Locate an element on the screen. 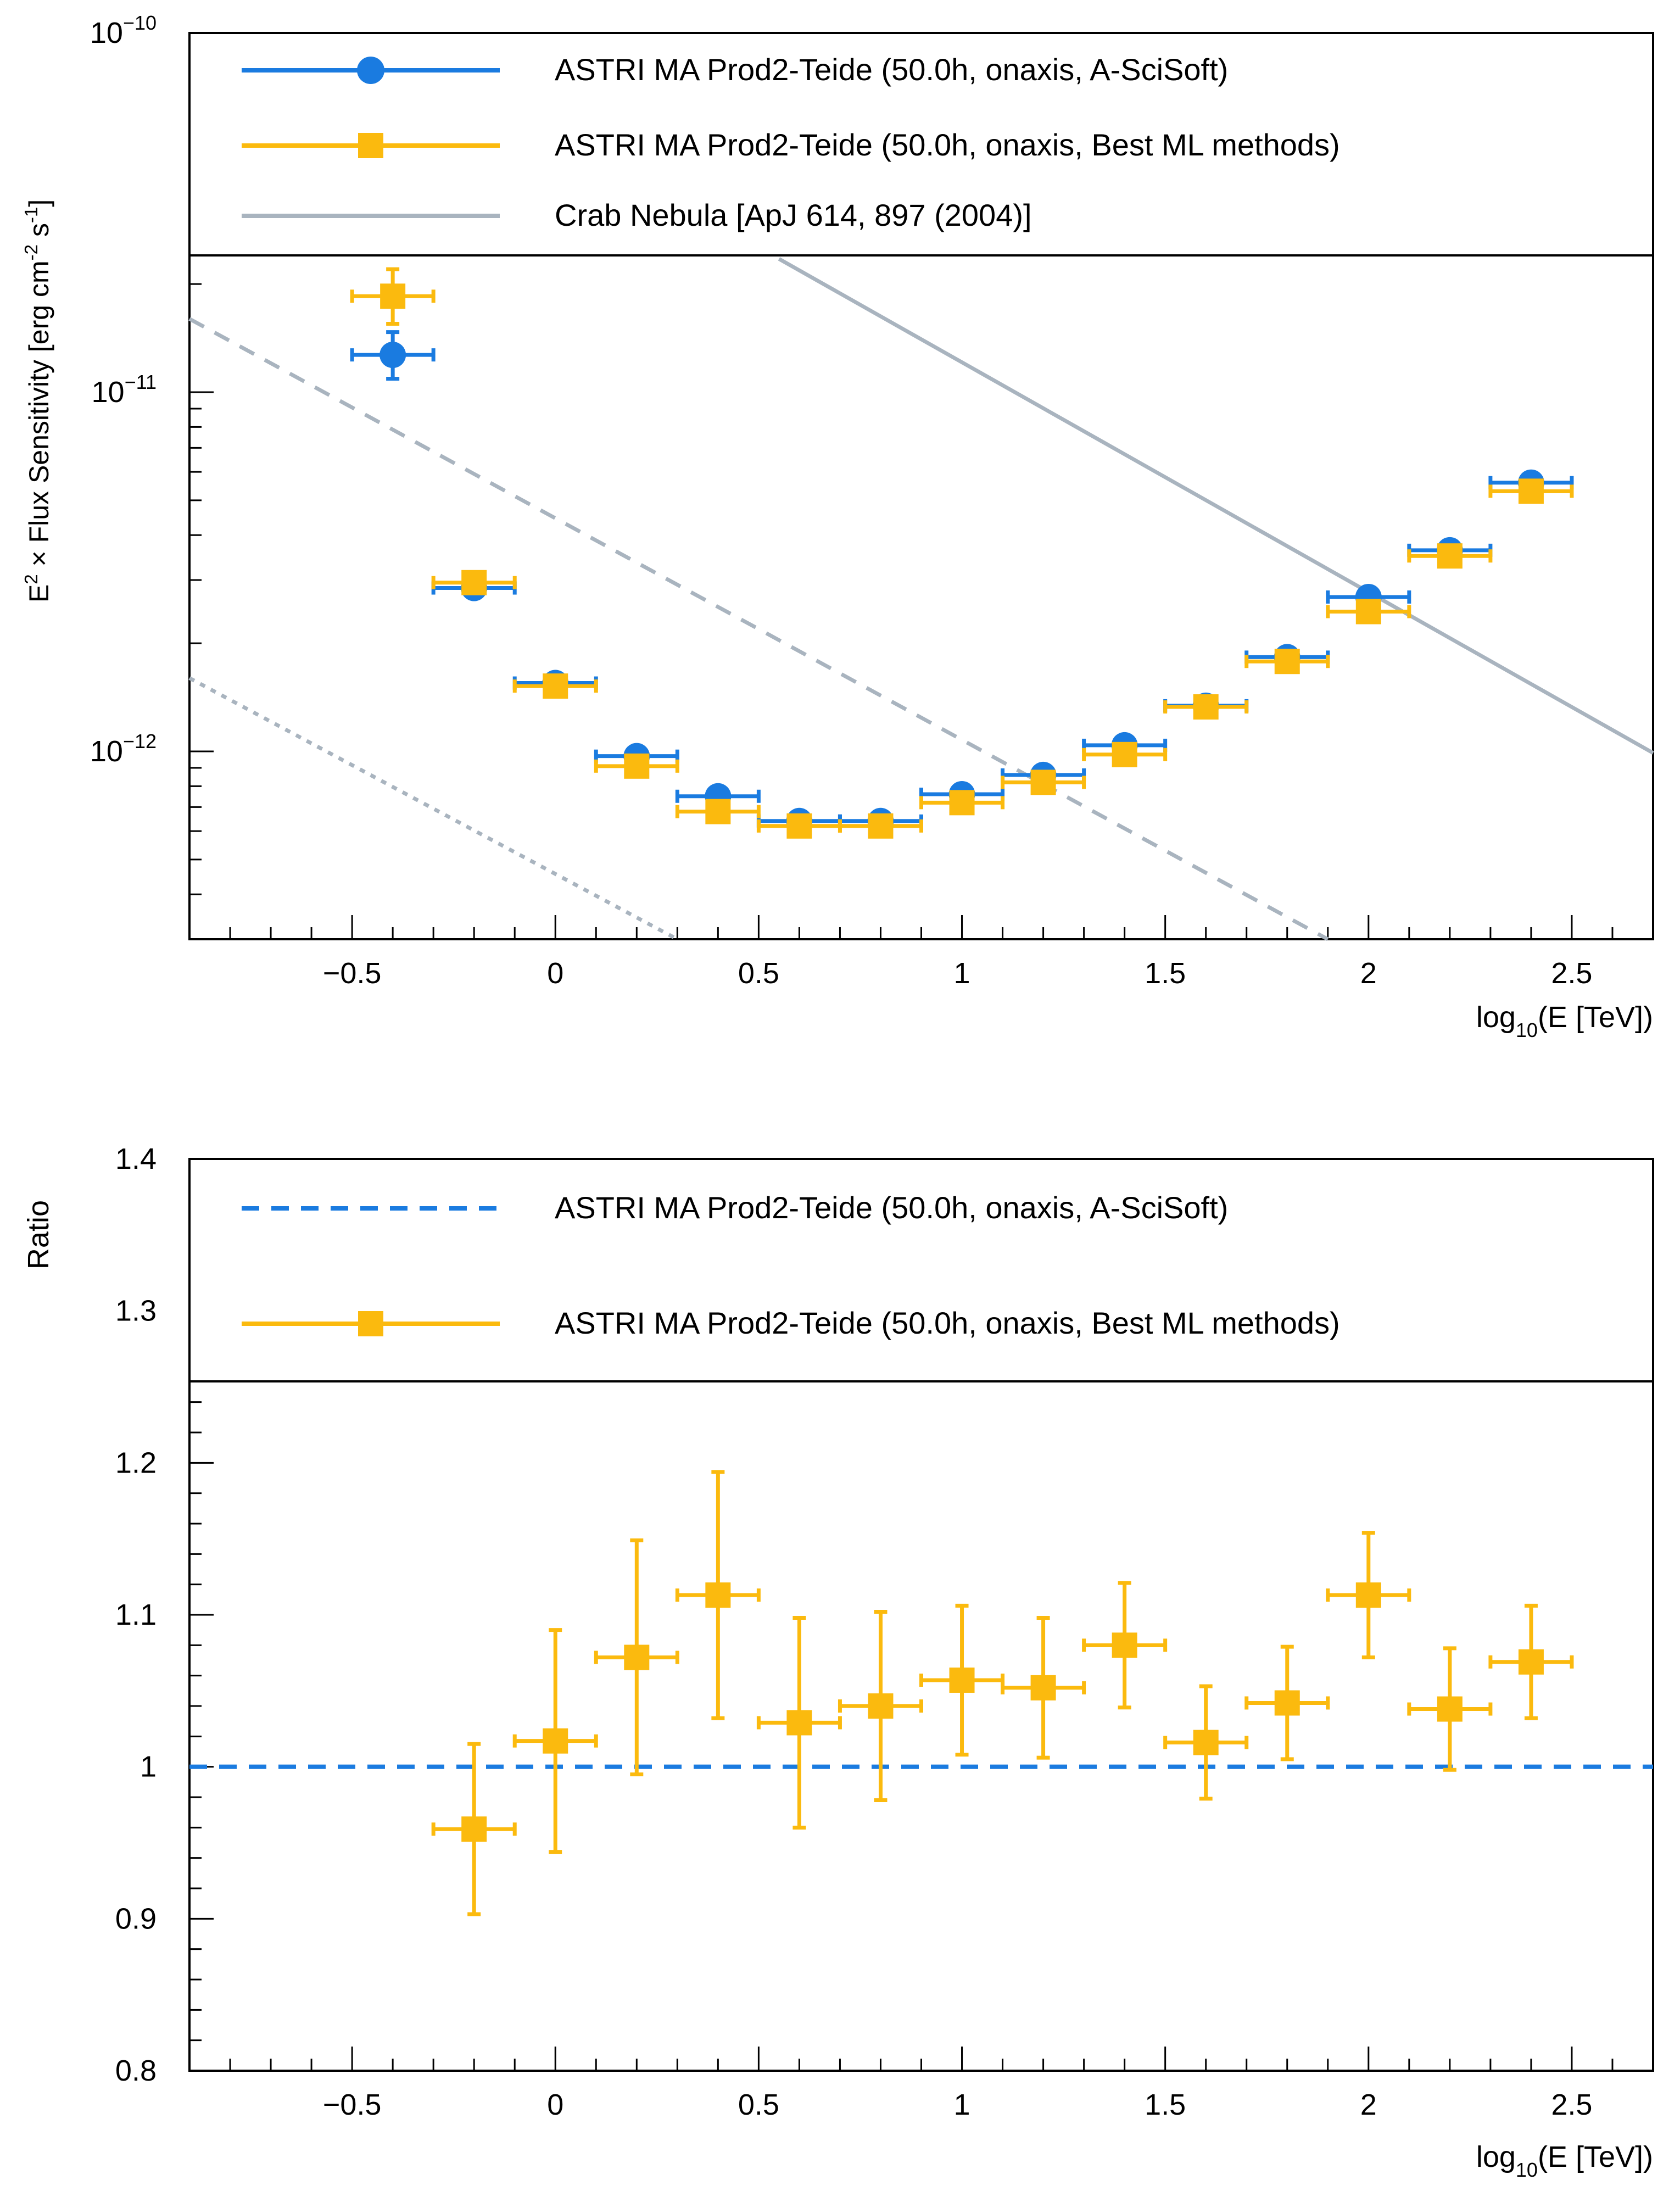  ratio-legend-box is located at coordinates (921, 1270).